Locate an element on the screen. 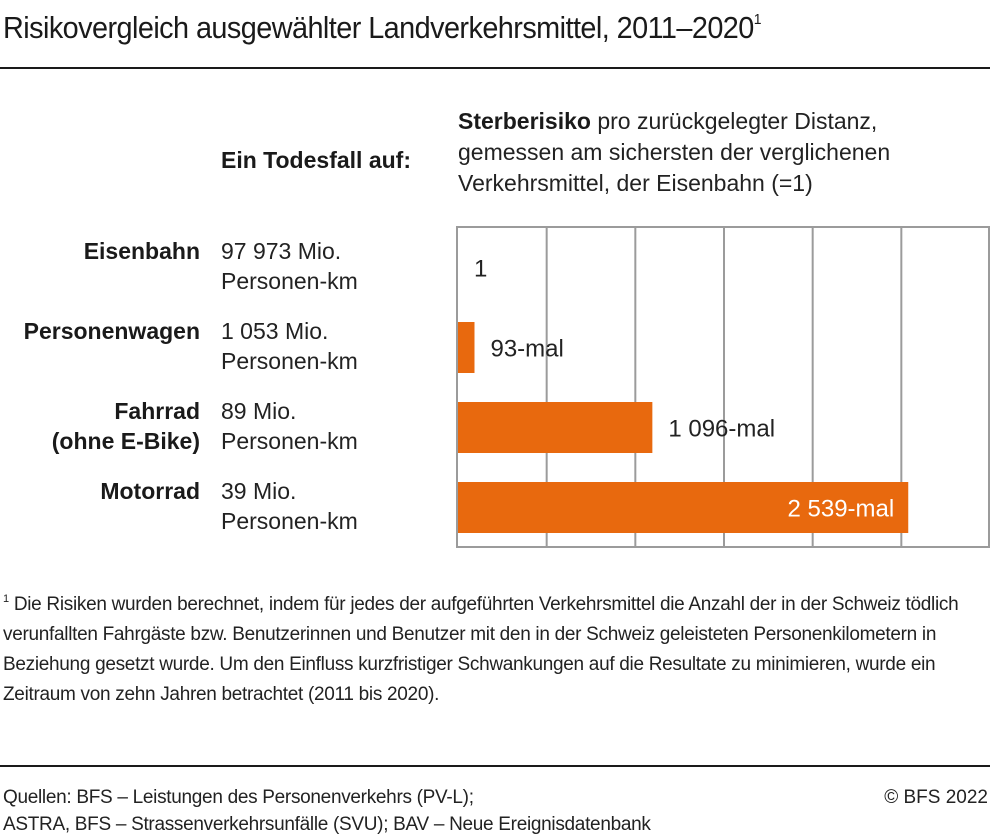  row-label-line: Fahrrad is located at coordinates (157, 411).